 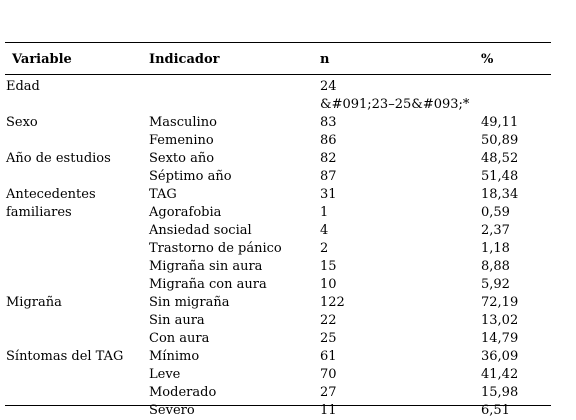 What do you see at coordinates (500, 158) in the screenshot?
I see `cell-percent: 48,52` at bounding box center [500, 158].